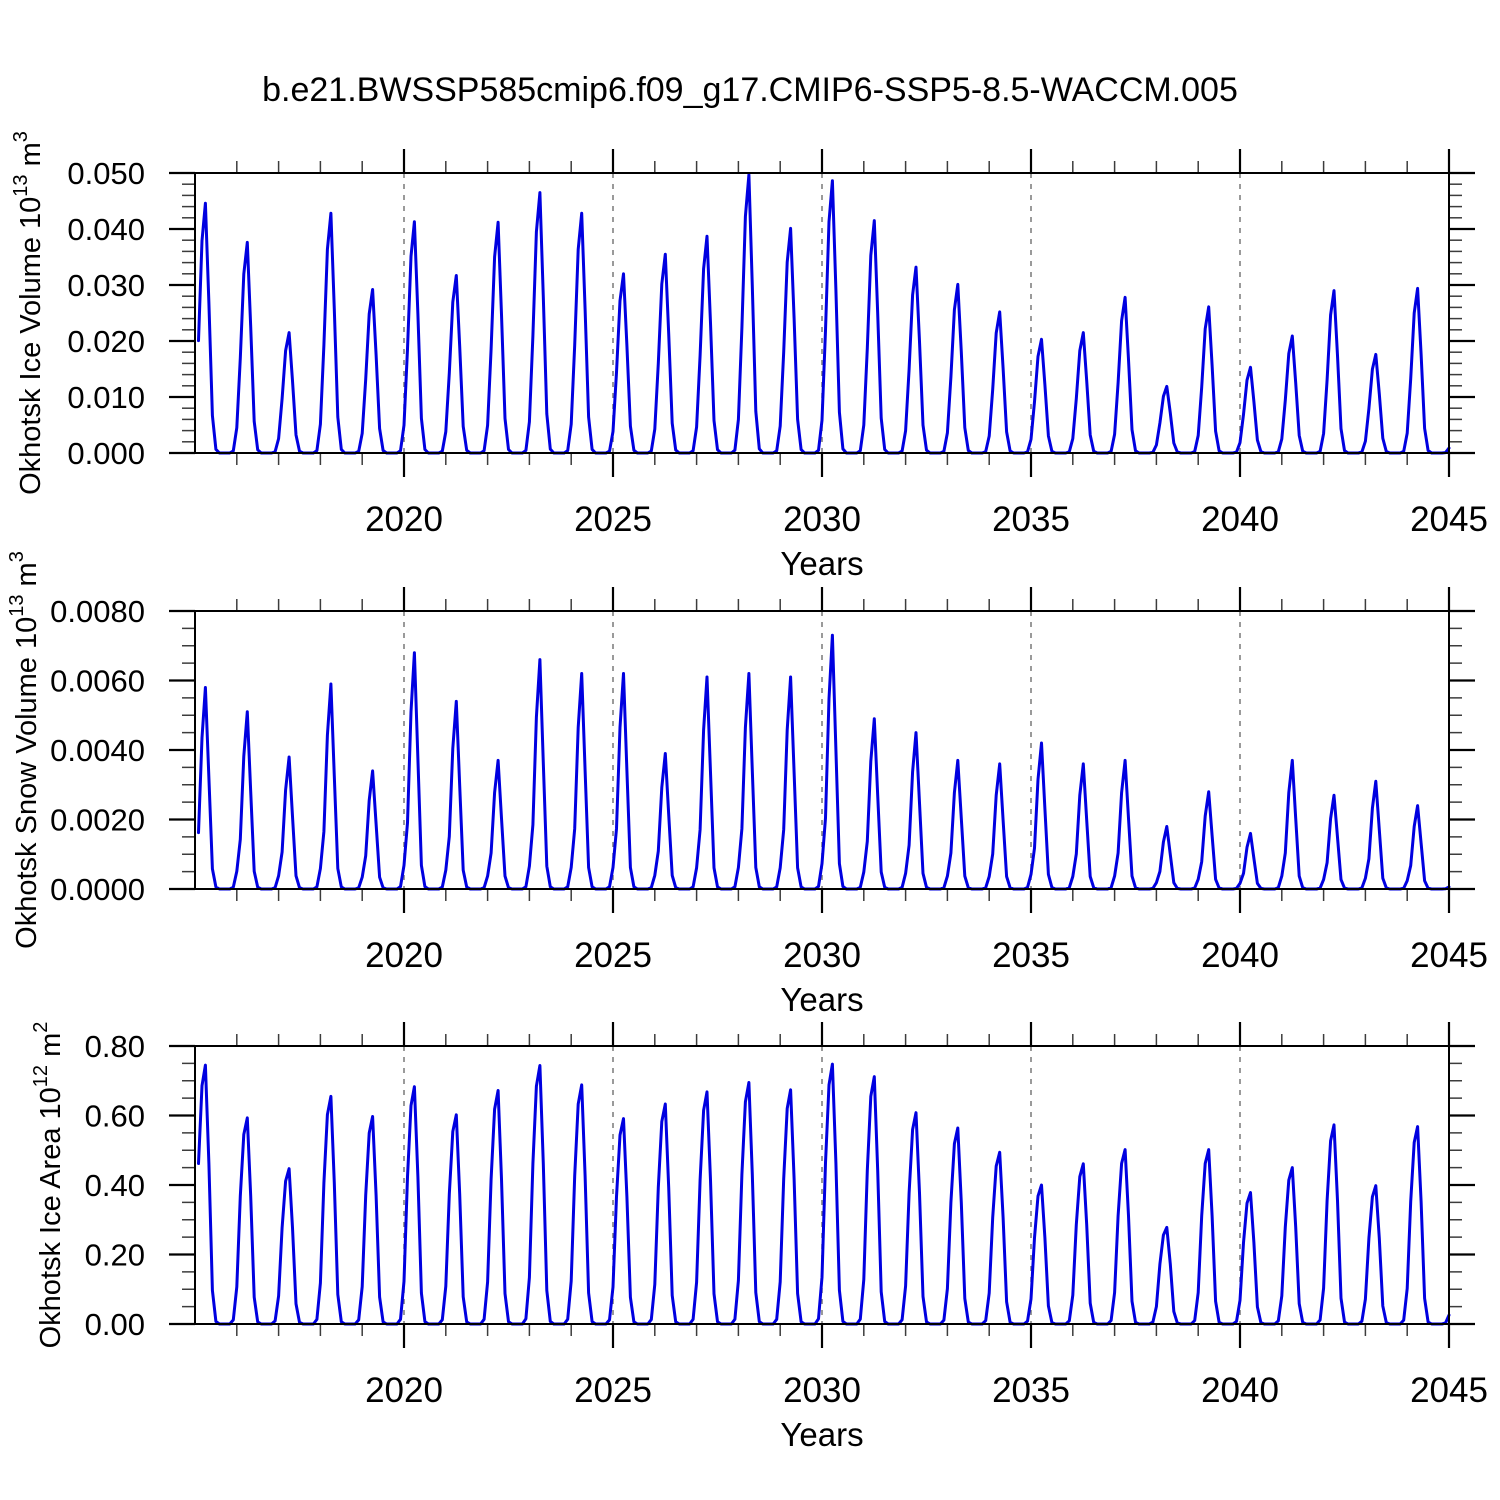  I want to click on y-tick-label: 0.0020, so click(97, 820).